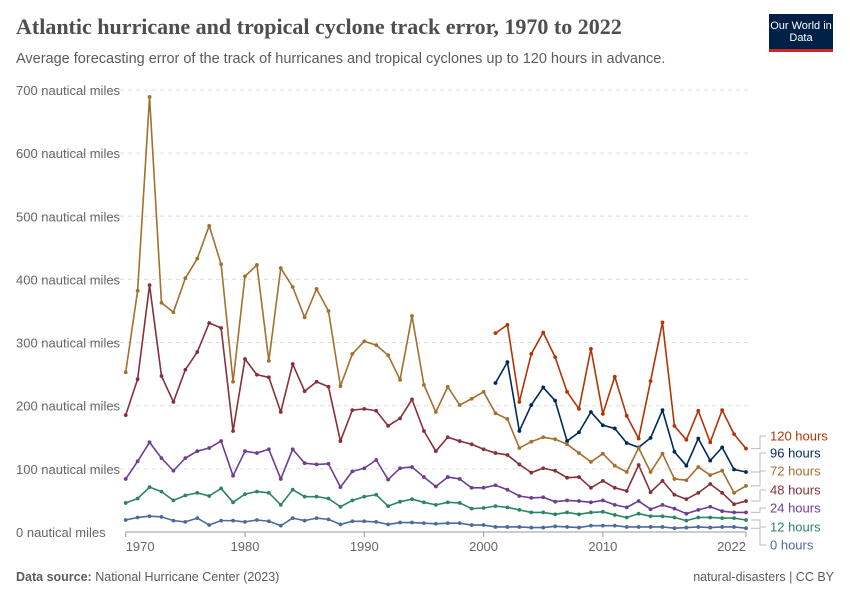 The width and height of the screenshot is (850, 600). Describe the element at coordinates (763, 577) in the screenshot. I see `footer-license: natural-disasters | CC BY` at that location.